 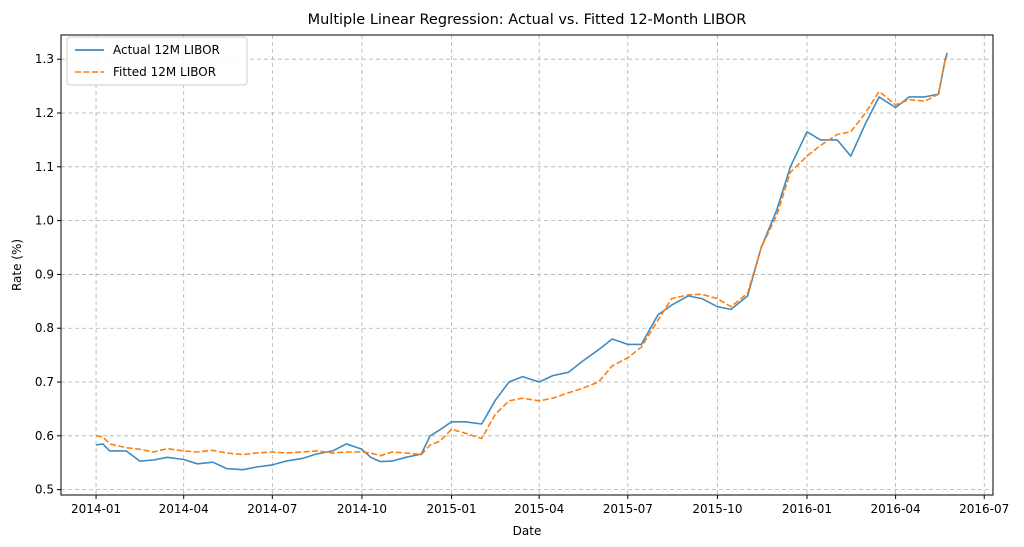 I want to click on legend-box, so click(x=157, y=61).